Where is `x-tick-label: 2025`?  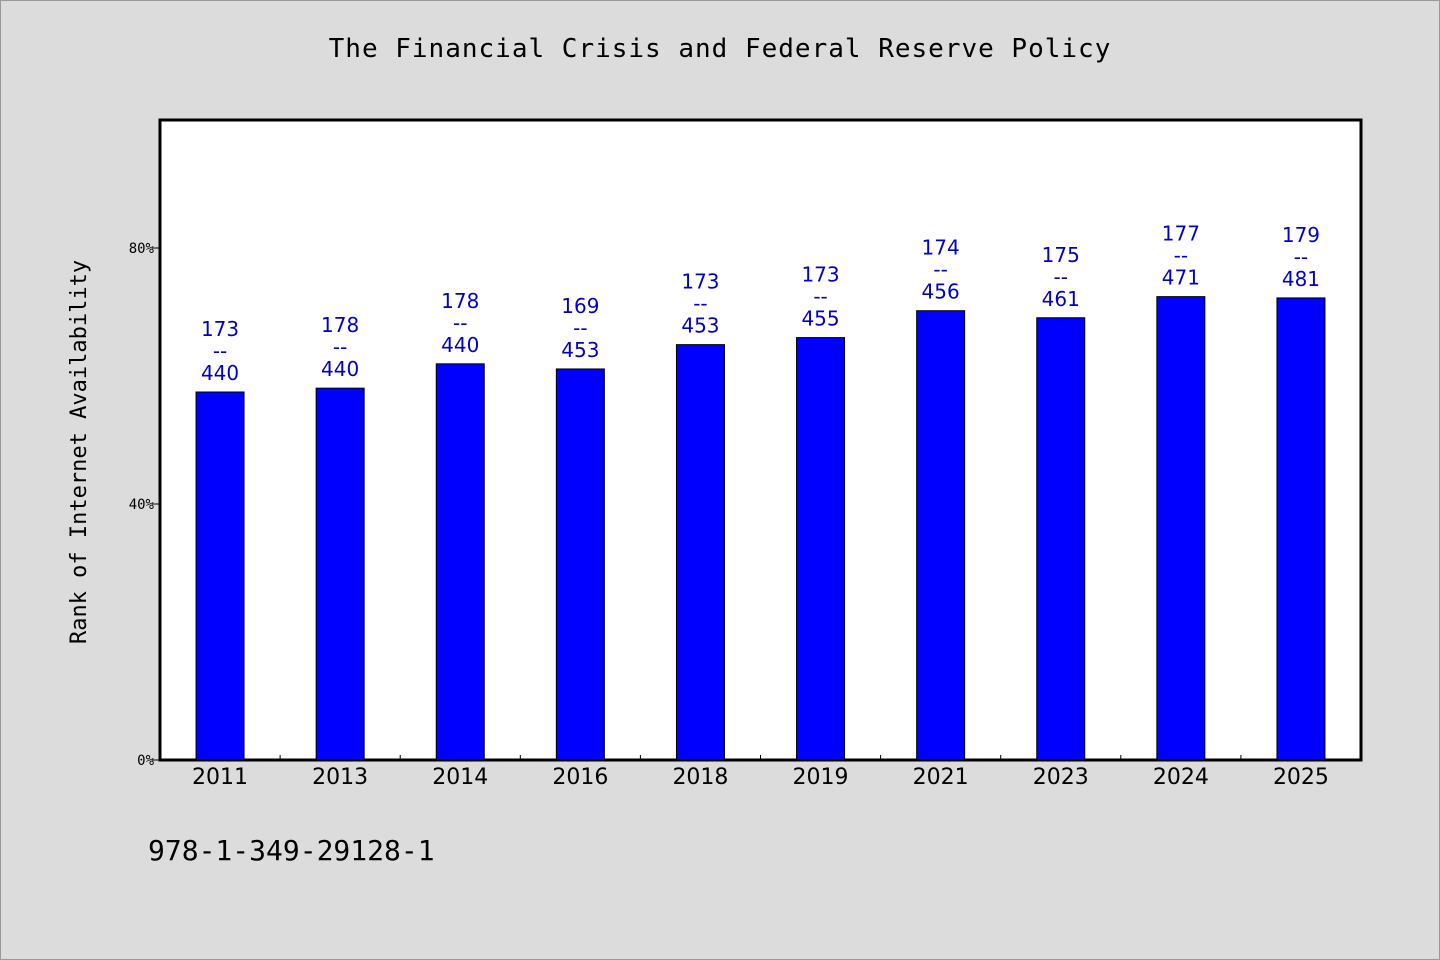 x-tick-label: 2025 is located at coordinates (1301, 777).